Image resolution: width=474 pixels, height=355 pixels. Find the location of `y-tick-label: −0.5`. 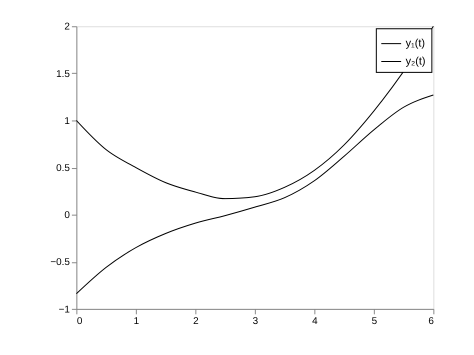

y-tick-label: −0.5 is located at coordinates (60, 262).